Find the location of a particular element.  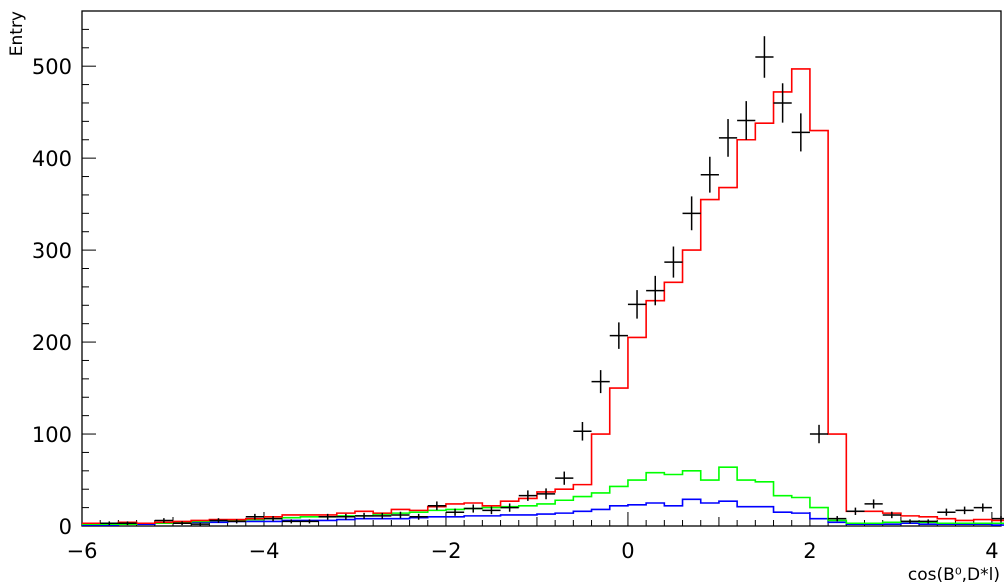

y-axis-title: Entry is located at coordinates (17, 33).